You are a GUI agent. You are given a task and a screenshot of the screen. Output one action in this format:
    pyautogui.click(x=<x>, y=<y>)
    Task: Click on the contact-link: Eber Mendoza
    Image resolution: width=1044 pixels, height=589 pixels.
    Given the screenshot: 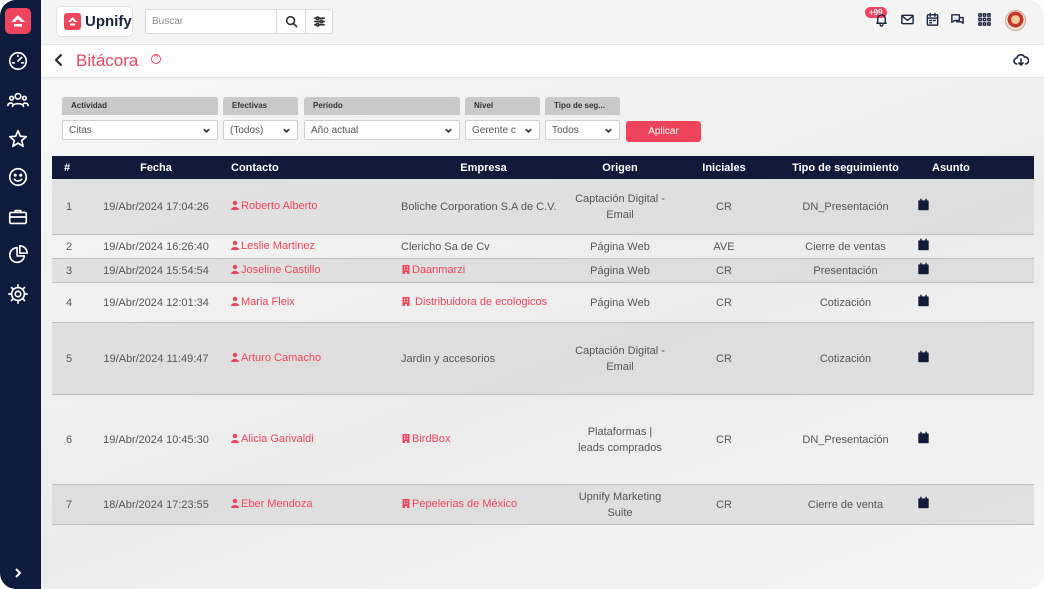 What is the action you would take?
    pyautogui.click(x=277, y=504)
    